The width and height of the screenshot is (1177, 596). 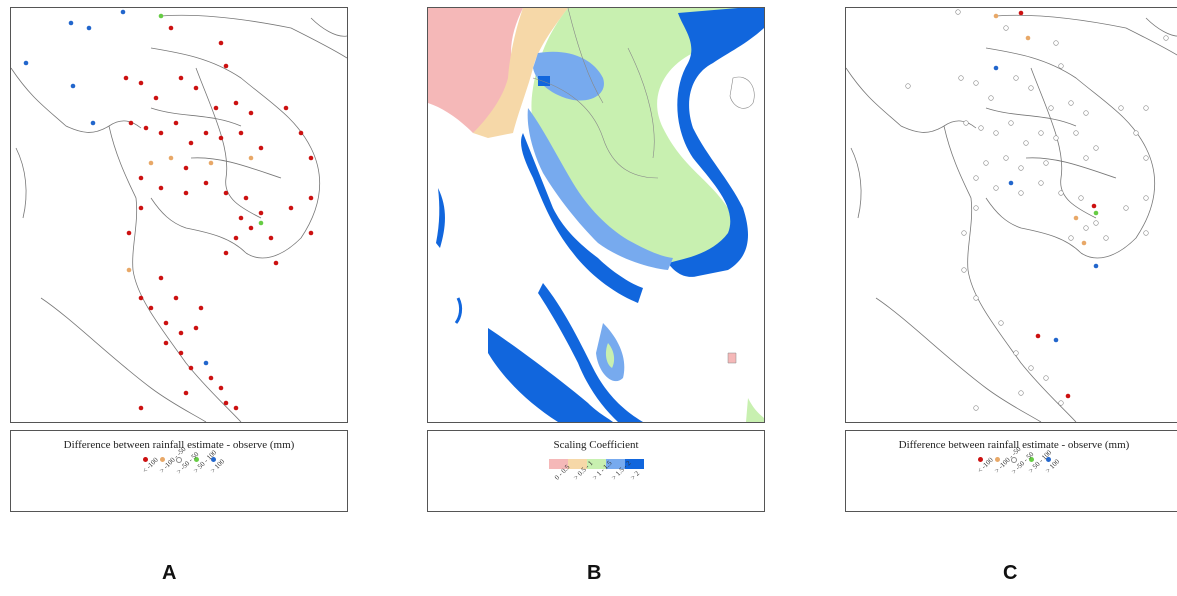 What do you see at coordinates (618, 471) in the screenshot?
I see `legend-item: > 1.5 - 2` at bounding box center [618, 471].